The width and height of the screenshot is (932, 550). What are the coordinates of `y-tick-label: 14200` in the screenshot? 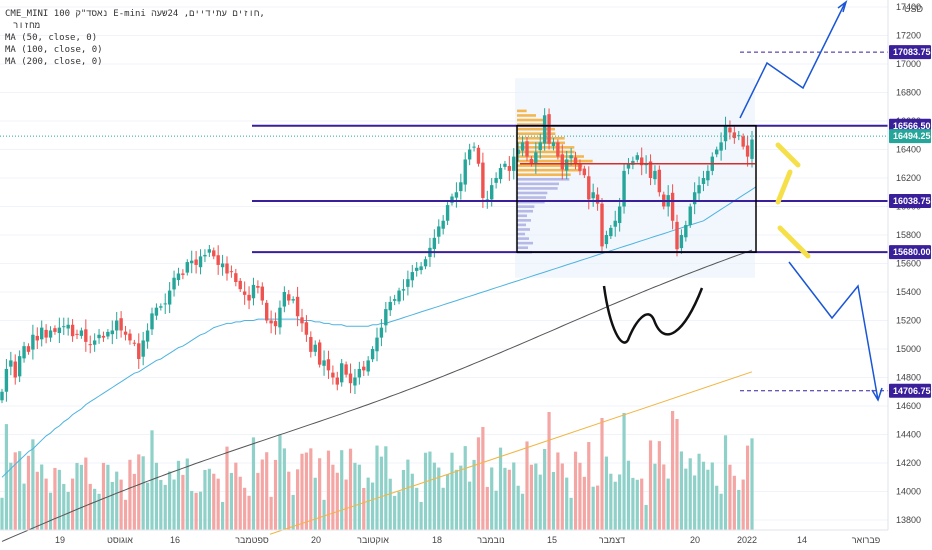 It's located at (908, 463).